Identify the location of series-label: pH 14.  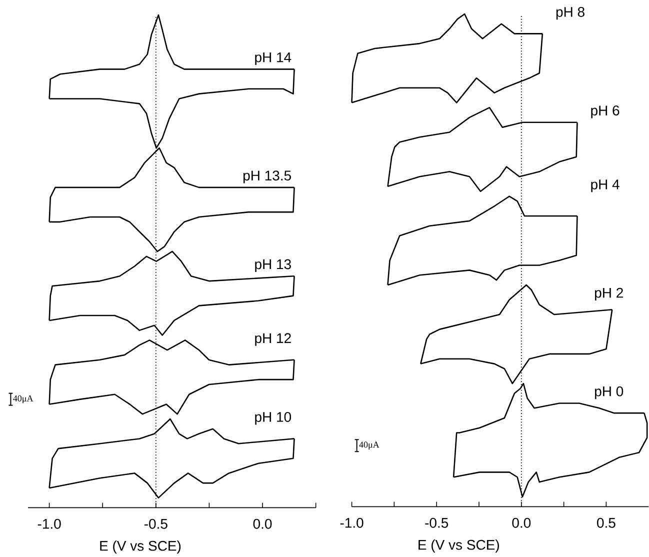
(273, 59).